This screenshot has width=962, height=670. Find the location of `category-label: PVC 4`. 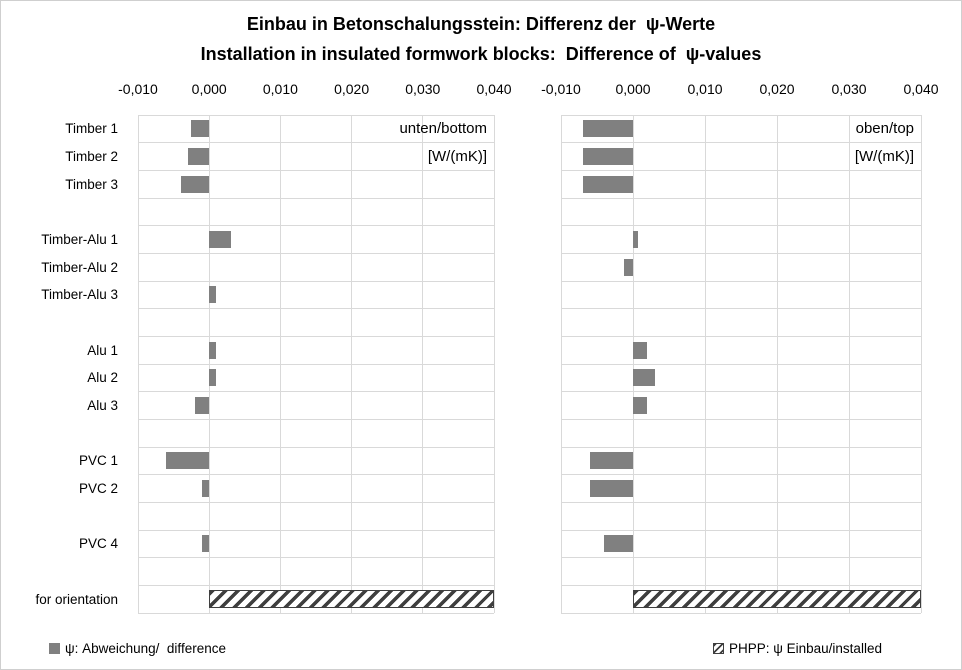

category-label: PVC 4 is located at coordinates (98, 544).